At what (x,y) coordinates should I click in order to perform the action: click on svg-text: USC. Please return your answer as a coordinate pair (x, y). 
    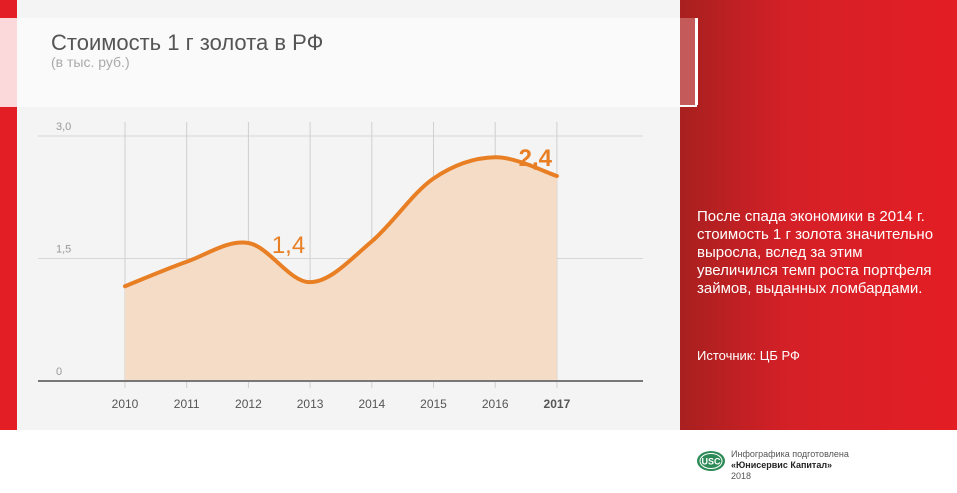
    Looking at the image, I should click on (711, 462).